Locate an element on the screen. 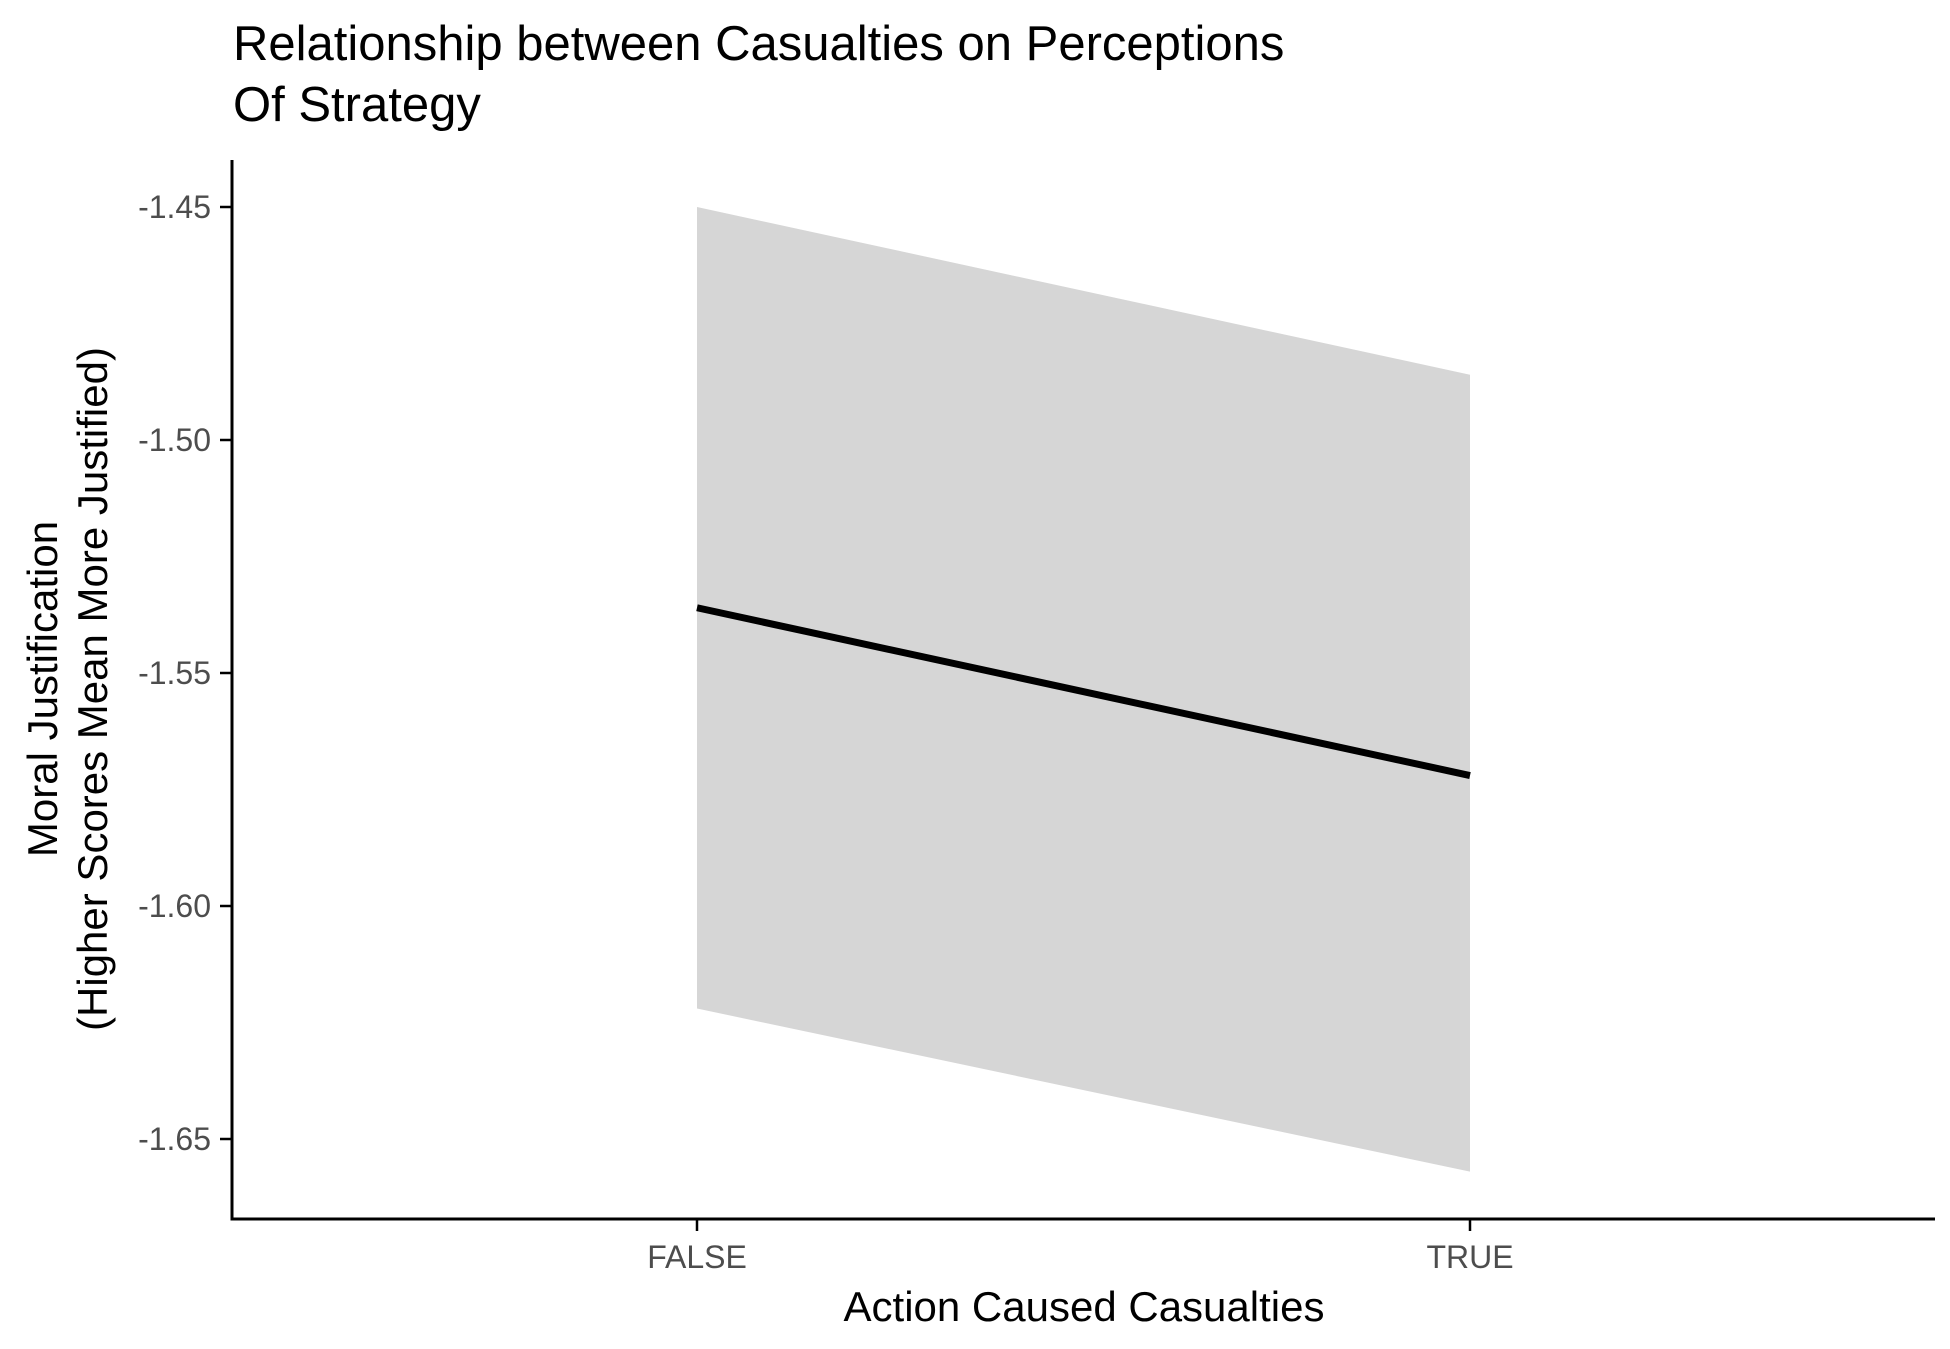 Image resolution: width=1950 pixels, height=1349 pixels. x-axis-title: Action Caused Casualties is located at coordinates (1084, 1306).